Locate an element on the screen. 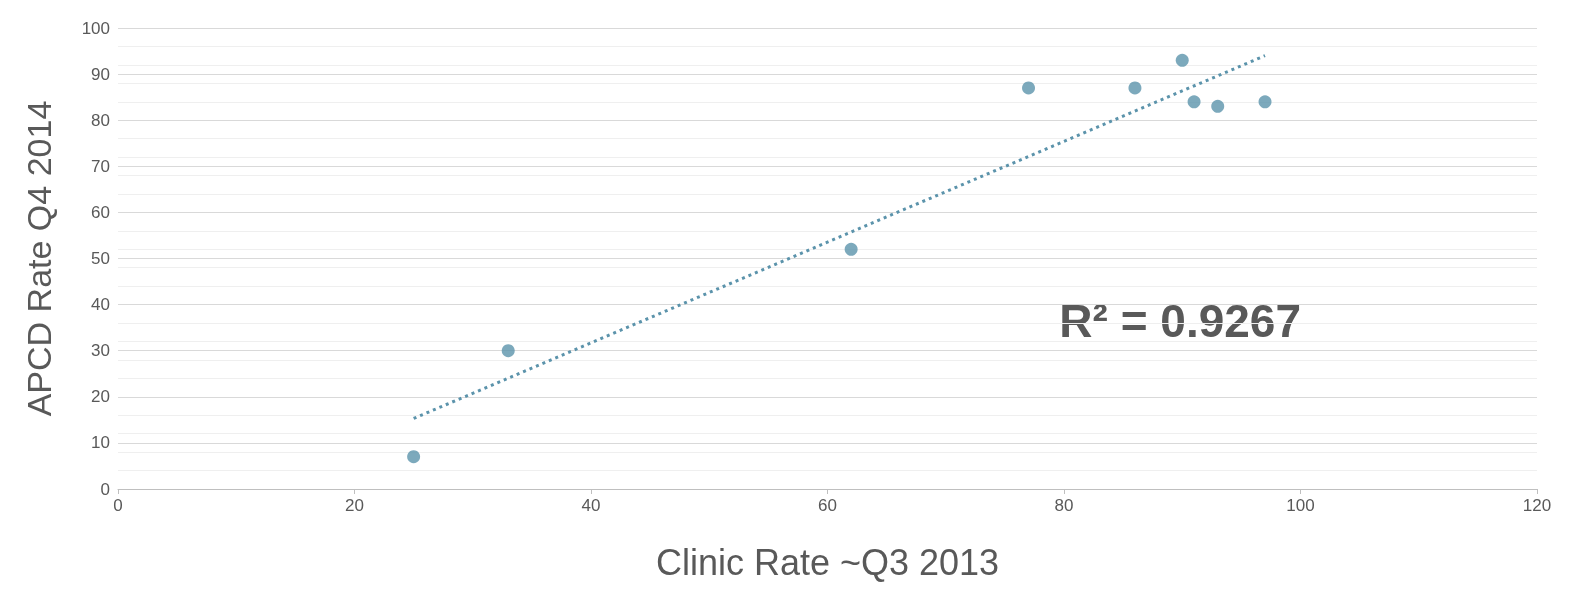 Image resolution: width=1579 pixels, height=600 pixels. y-tick-label: 90 is located at coordinates (100, 74).